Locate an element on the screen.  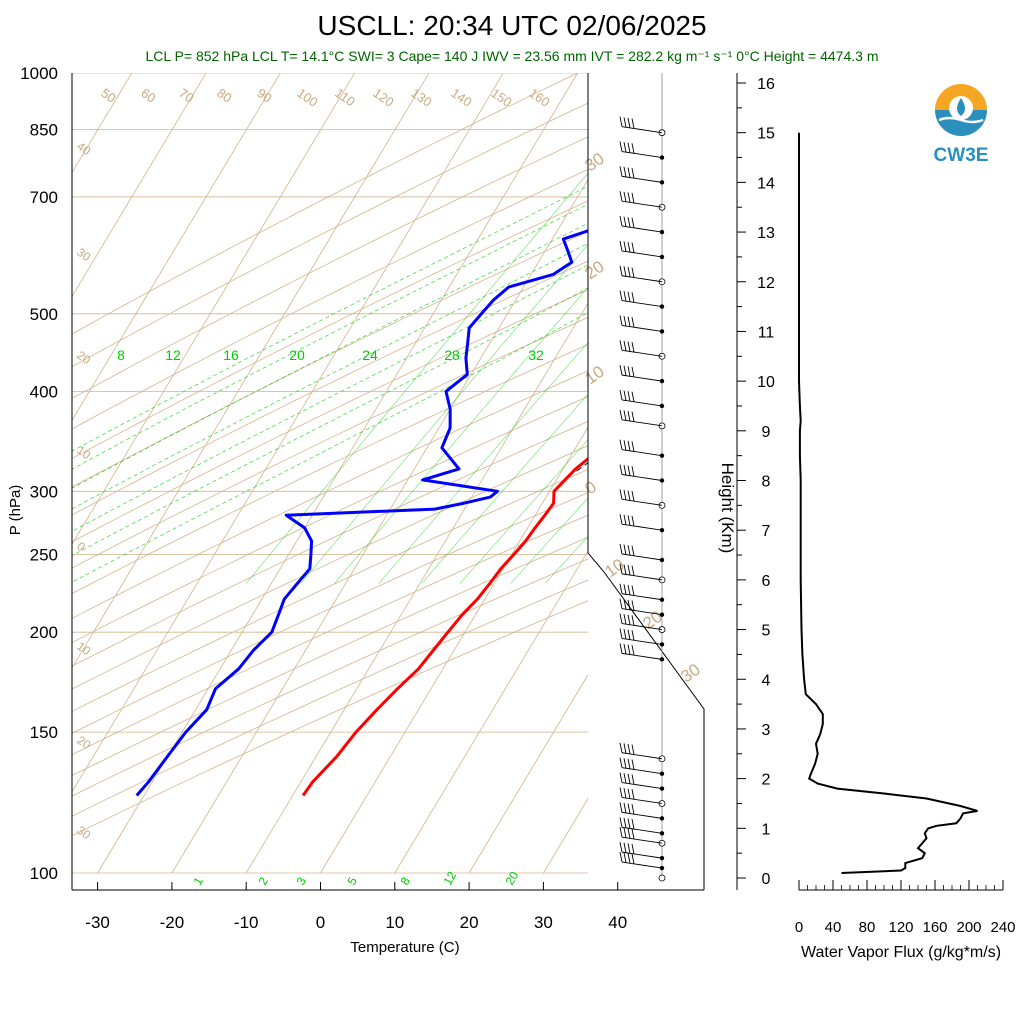
flux-x-tick-label: 40 is located at coordinates (833, 927).